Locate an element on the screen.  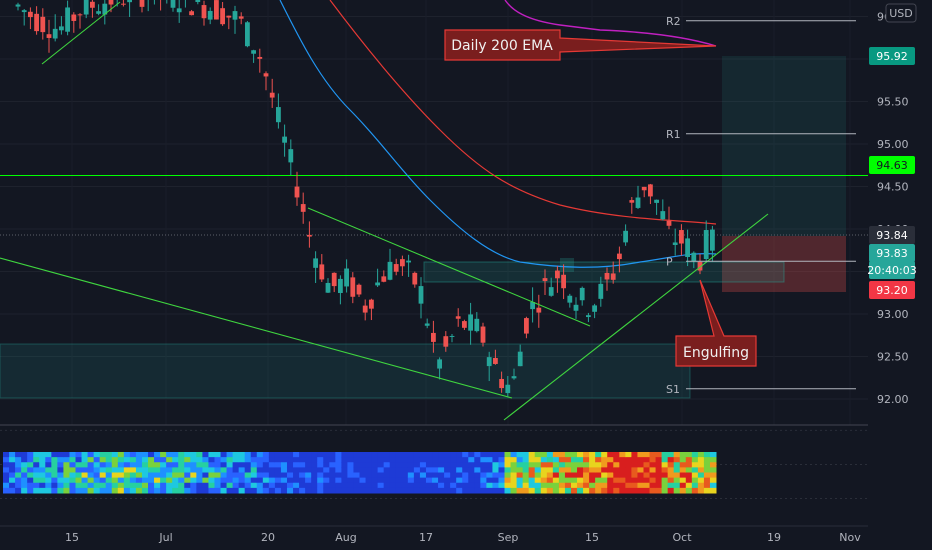
time-axis: 15 Jul 20 Aug 17 Sep 15 Oct 19 Nov is located at coordinates (463, 537).